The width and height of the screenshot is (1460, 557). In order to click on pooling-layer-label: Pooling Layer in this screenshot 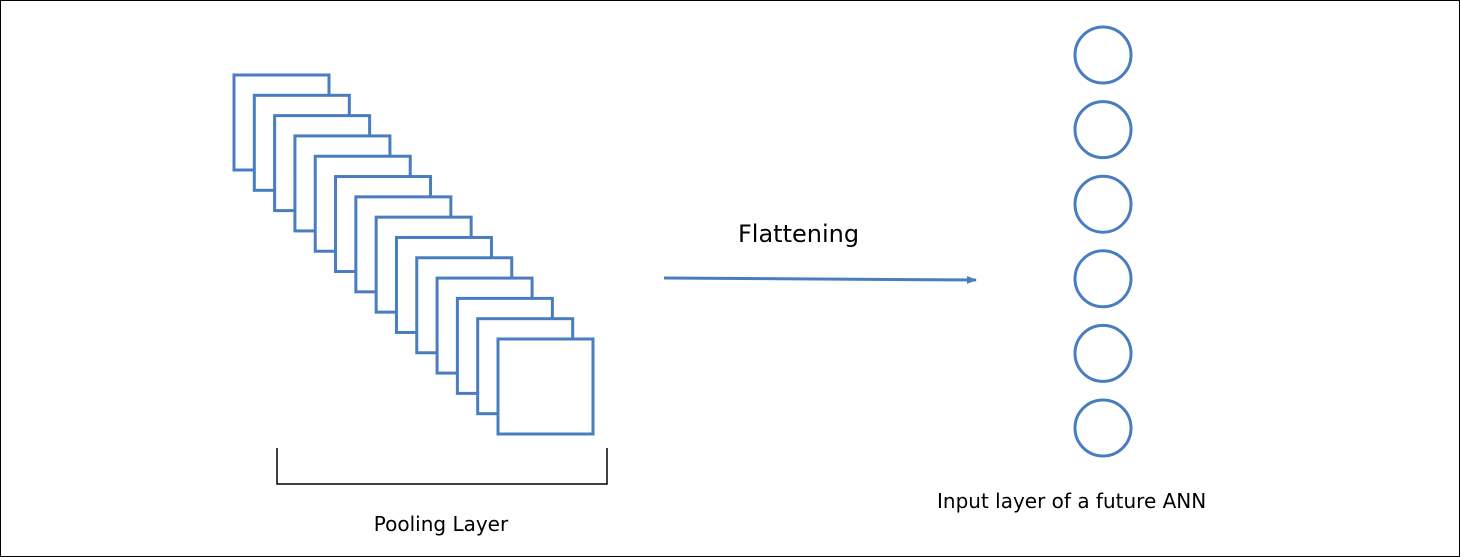, I will do `click(441, 524)`.